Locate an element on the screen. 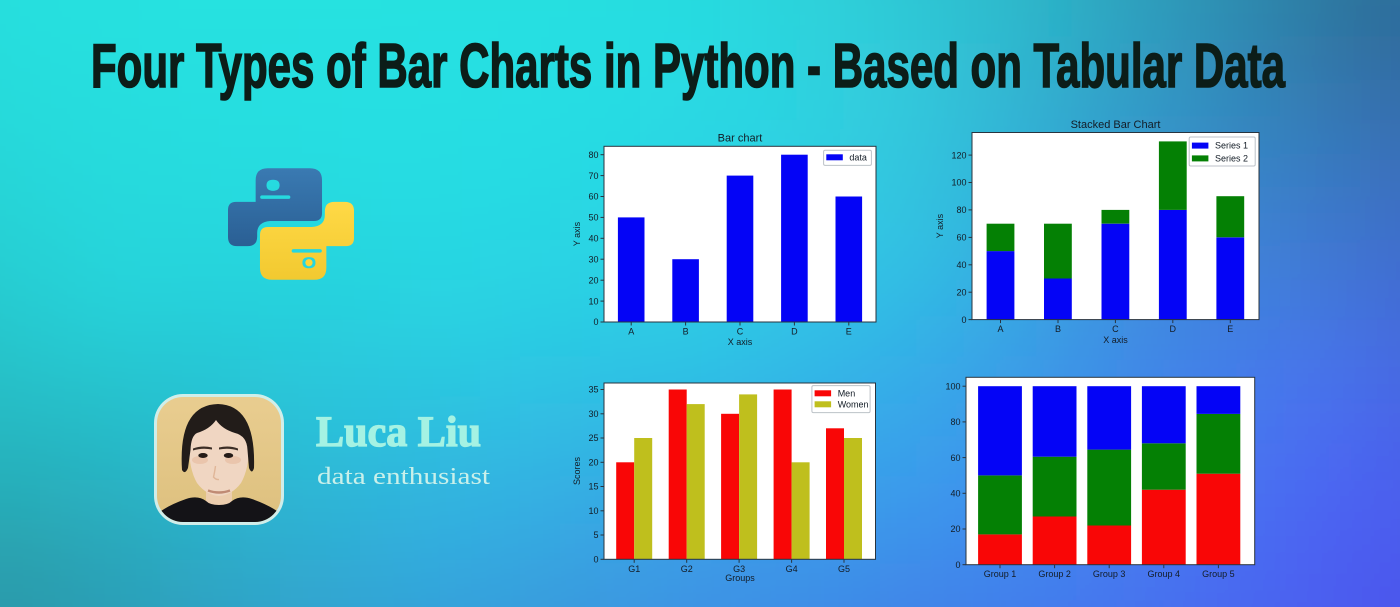 The width and height of the screenshot is (1400, 607). svg-text: Group 3 is located at coordinates (1109, 574).